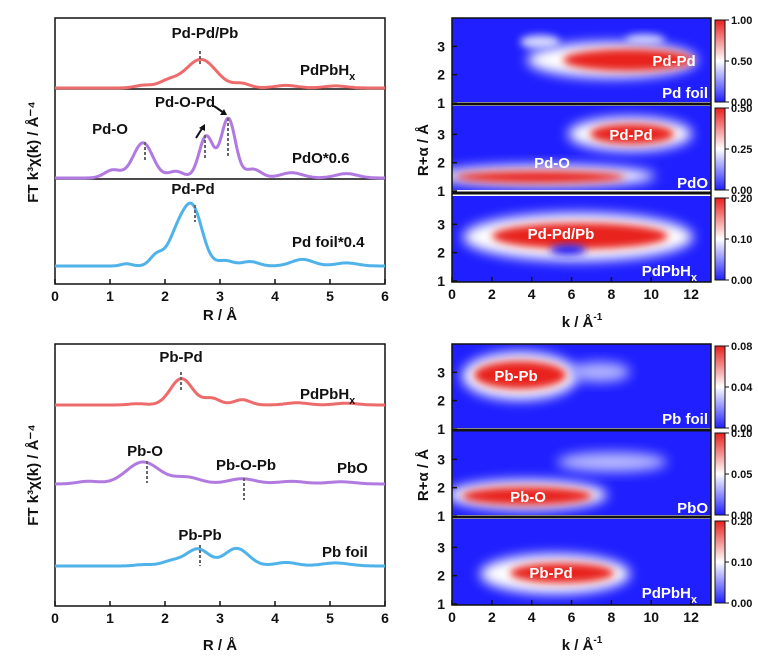  Describe the element at coordinates (145, 451) in the screenshot. I see `annotation-pb-o: Pb-O` at that location.